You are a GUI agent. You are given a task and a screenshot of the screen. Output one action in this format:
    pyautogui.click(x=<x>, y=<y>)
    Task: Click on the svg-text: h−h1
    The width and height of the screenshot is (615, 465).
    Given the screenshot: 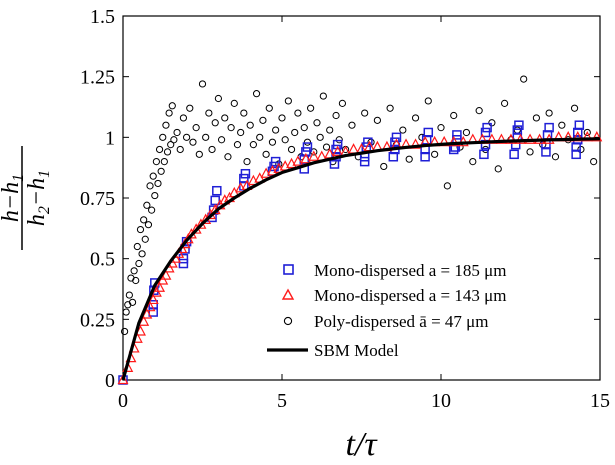 What is the action you would take?
    pyautogui.click(x=13, y=198)
    